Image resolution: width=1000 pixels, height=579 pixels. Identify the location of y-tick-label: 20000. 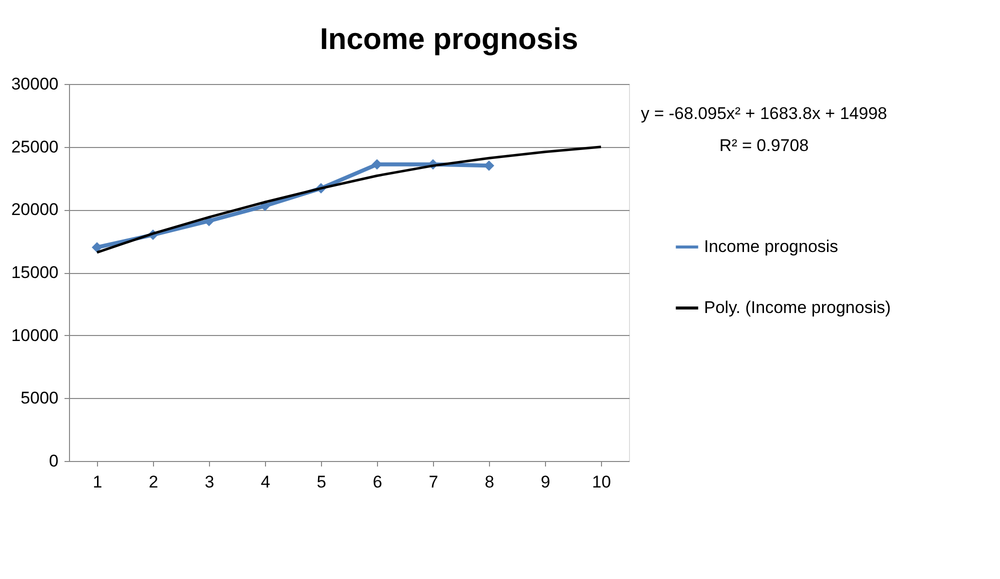
(34, 210).